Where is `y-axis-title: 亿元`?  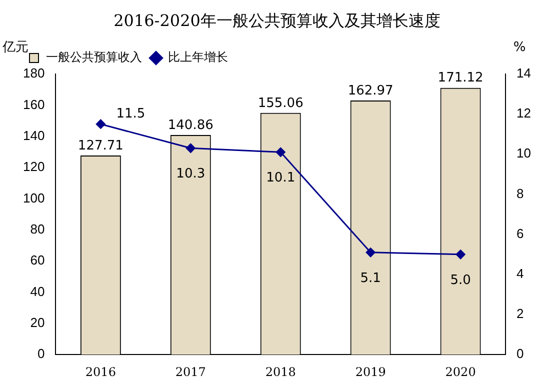
y-axis-title: 亿元 is located at coordinates (15, 47).